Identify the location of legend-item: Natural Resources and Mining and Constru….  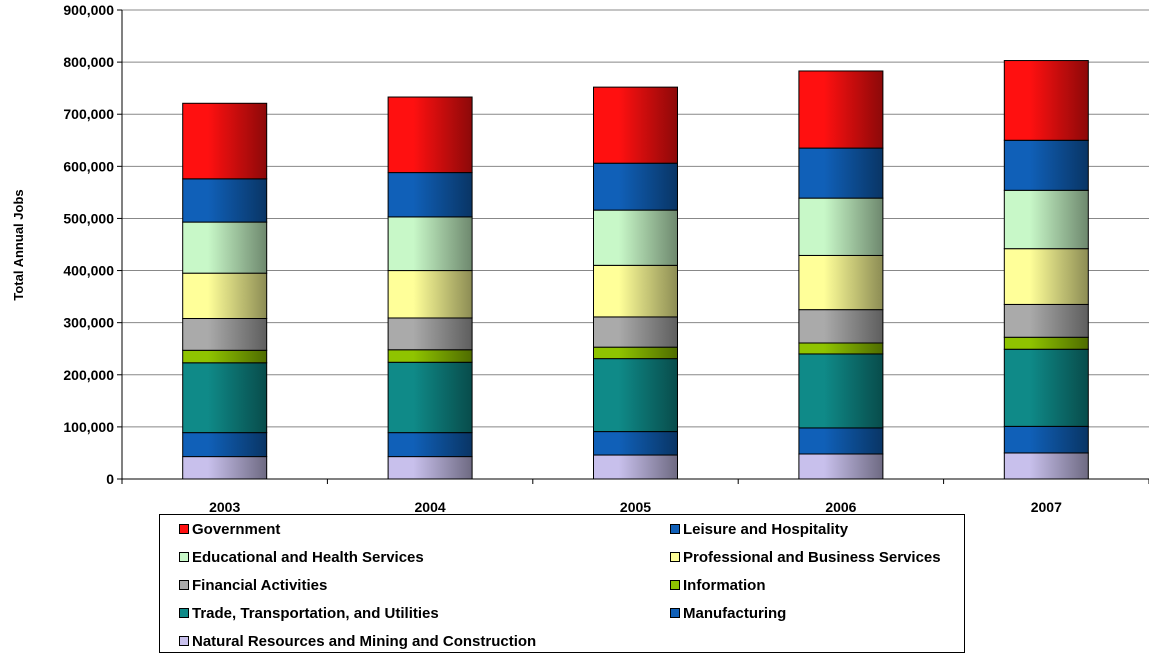
(357, 641).